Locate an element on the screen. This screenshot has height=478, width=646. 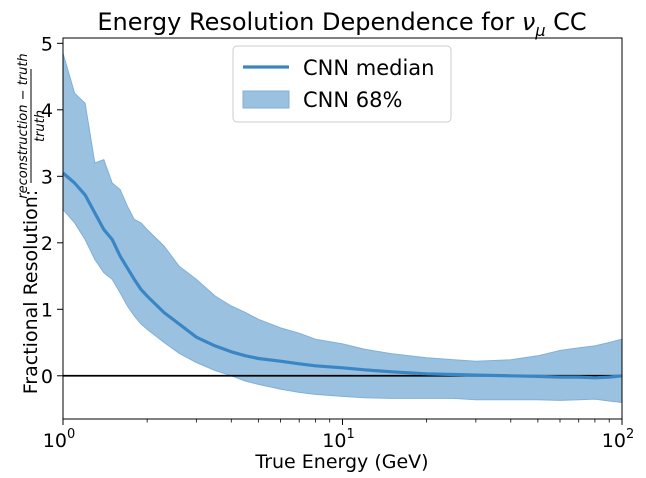
x-axis-ticks: 10⁰ 10¹ 10² is located at coordinates (338, 435).